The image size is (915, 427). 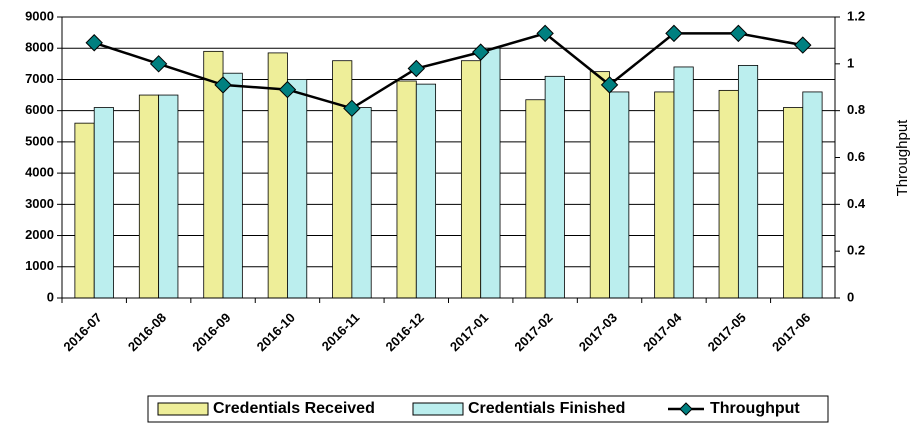 What do you see at coordinates (39, 265) in the screenshot?
I see `y-tick-label: 1000` at bounding box center [39, 265].